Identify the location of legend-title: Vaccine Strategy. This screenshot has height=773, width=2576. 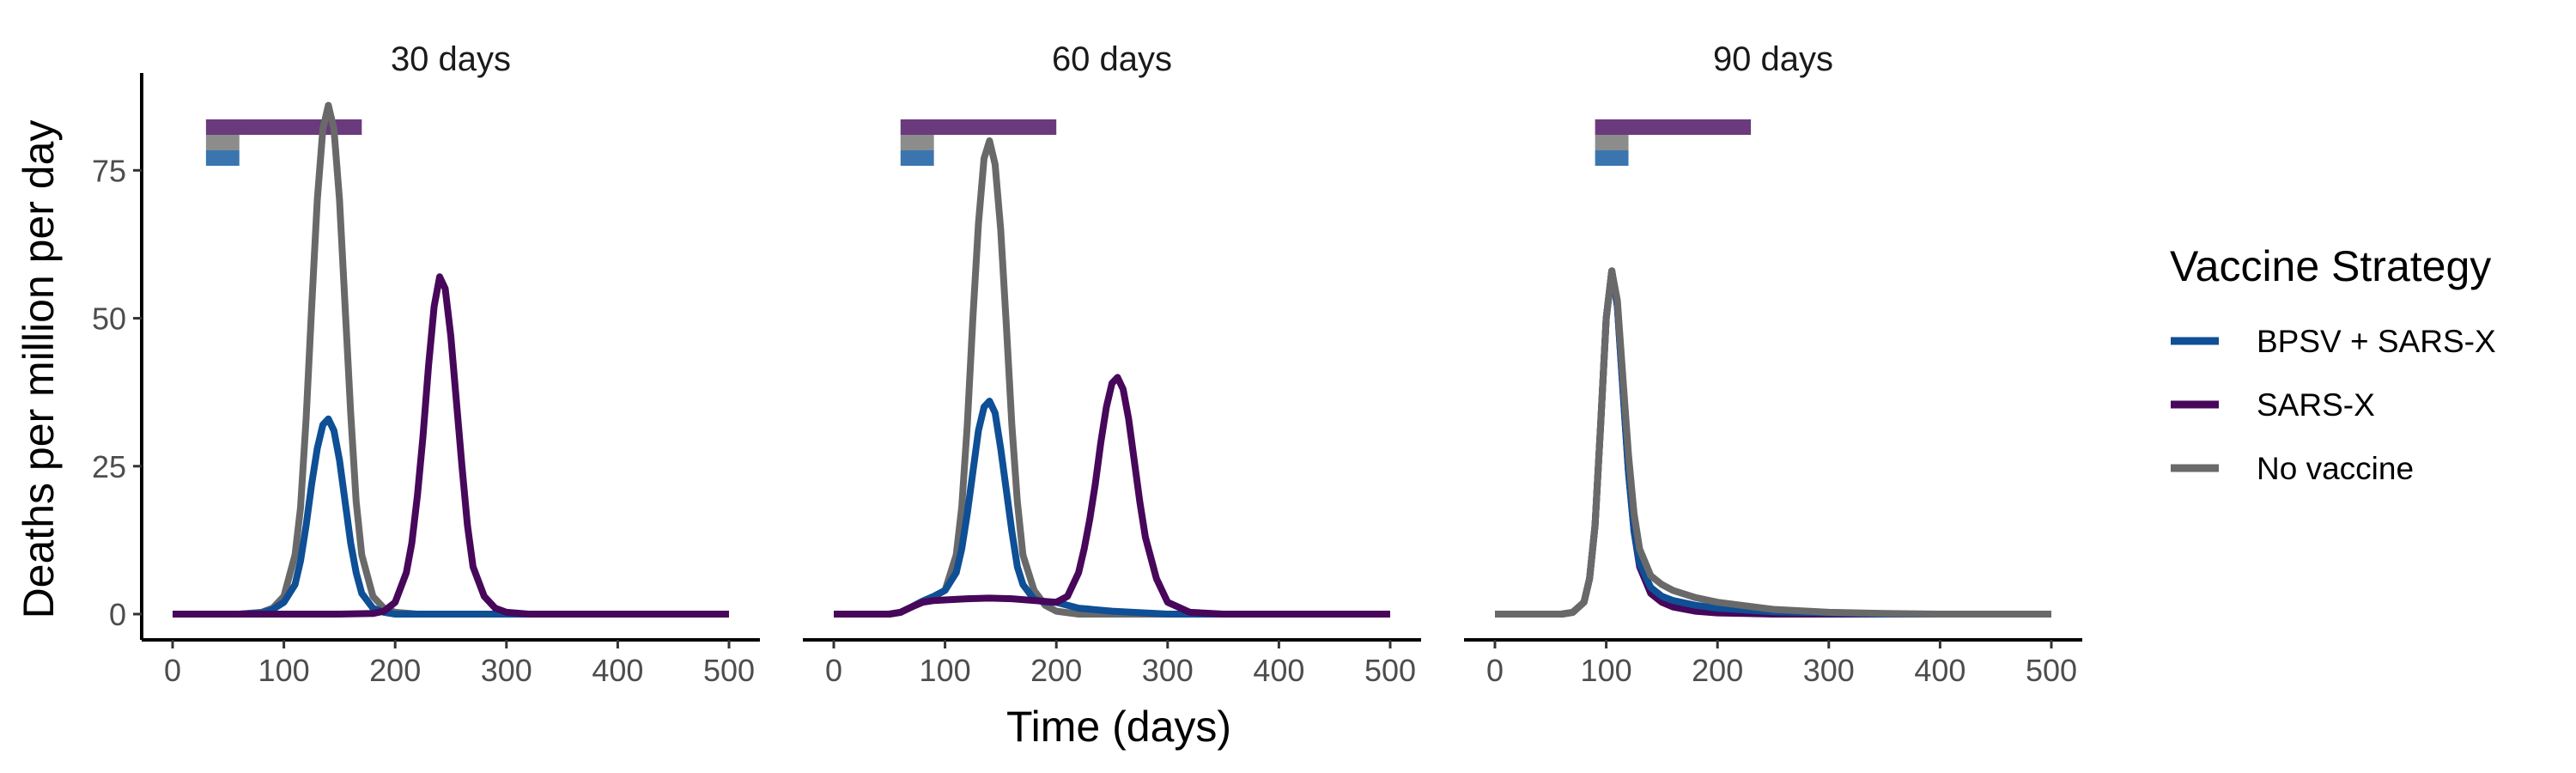
(2331, 266).